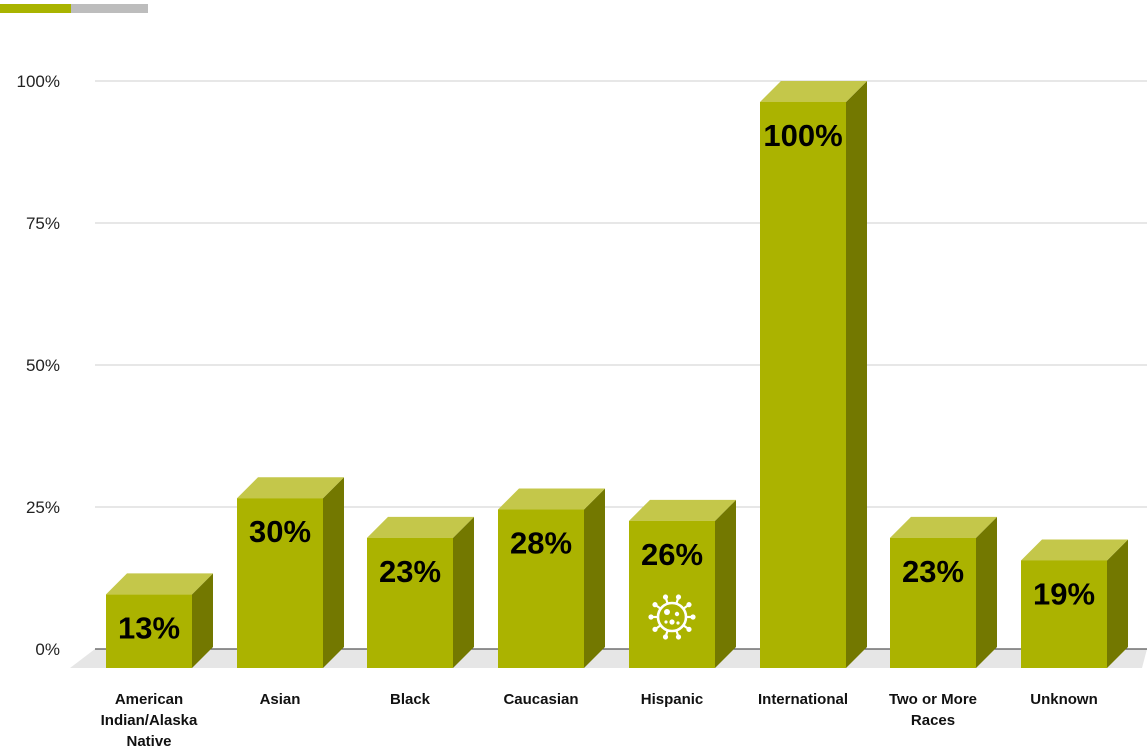 The image size is (1147, 752). I want to click on y-axis-ticks: 0% 25% 50% 75% 100%, so click(38, 365).